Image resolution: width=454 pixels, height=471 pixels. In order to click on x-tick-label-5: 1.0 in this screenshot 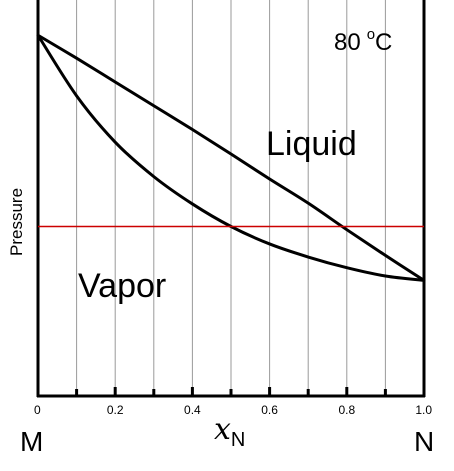, I will do `click(423, 410)`.